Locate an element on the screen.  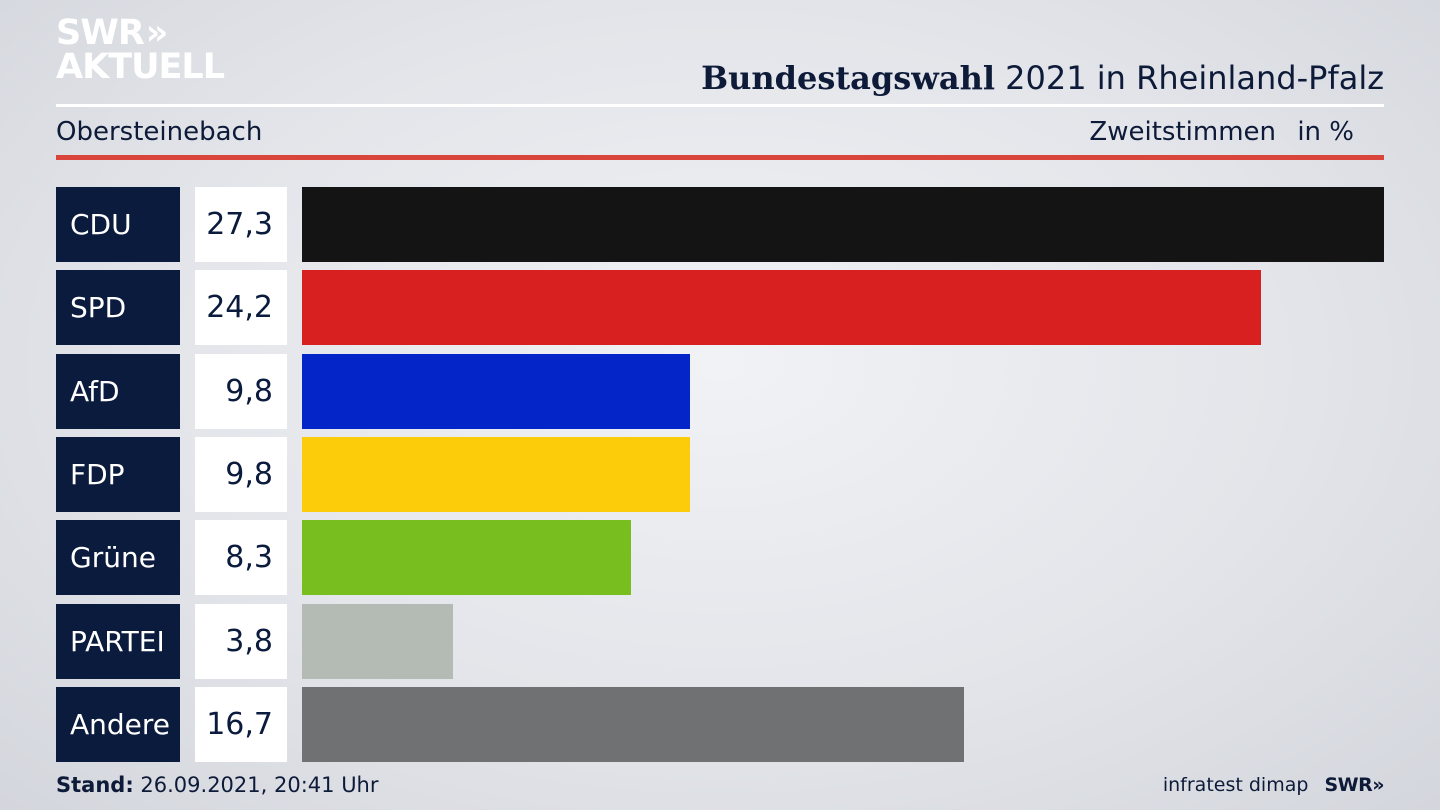
timestamp: Stand: 26.09.2021, 20:41 Uhr is located at coordinates (217, 785).